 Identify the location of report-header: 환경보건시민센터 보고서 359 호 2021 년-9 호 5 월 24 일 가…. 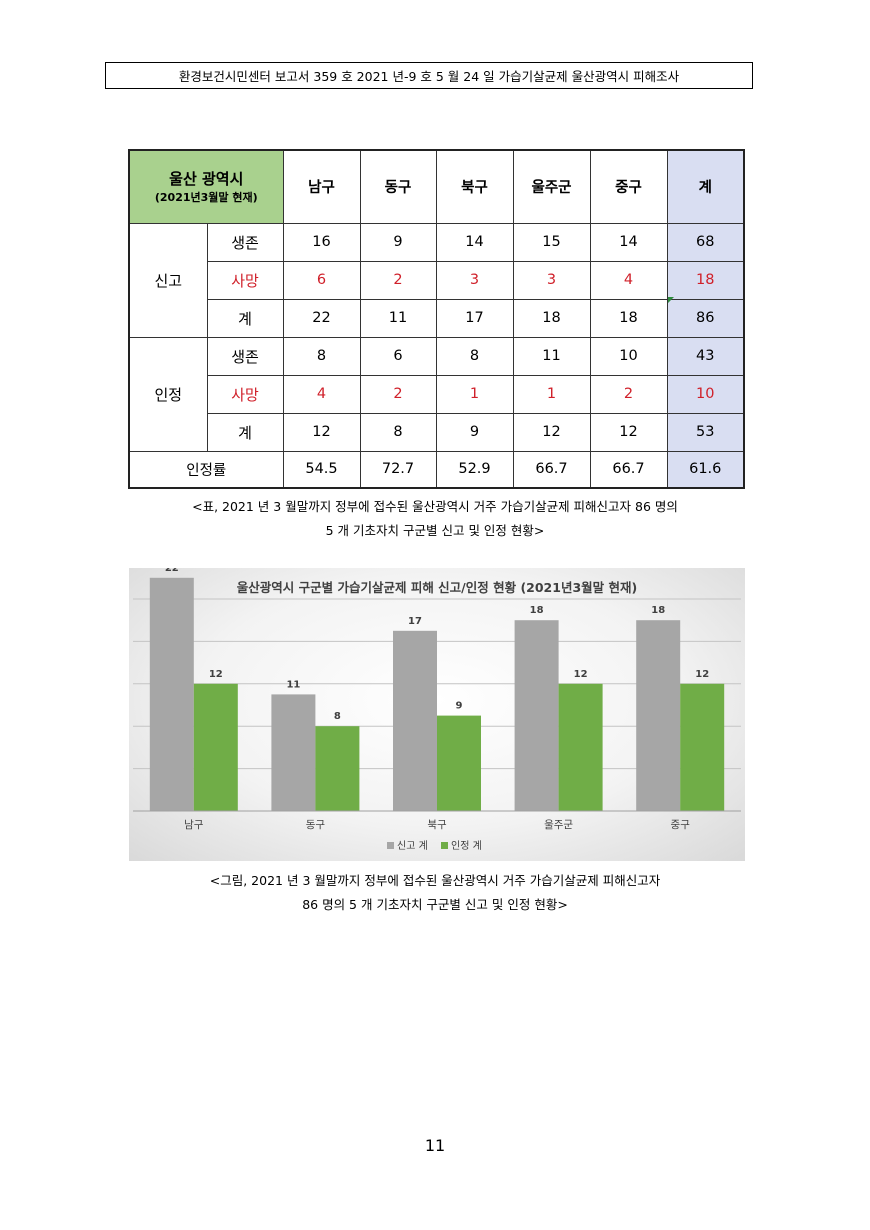
(429, 75).